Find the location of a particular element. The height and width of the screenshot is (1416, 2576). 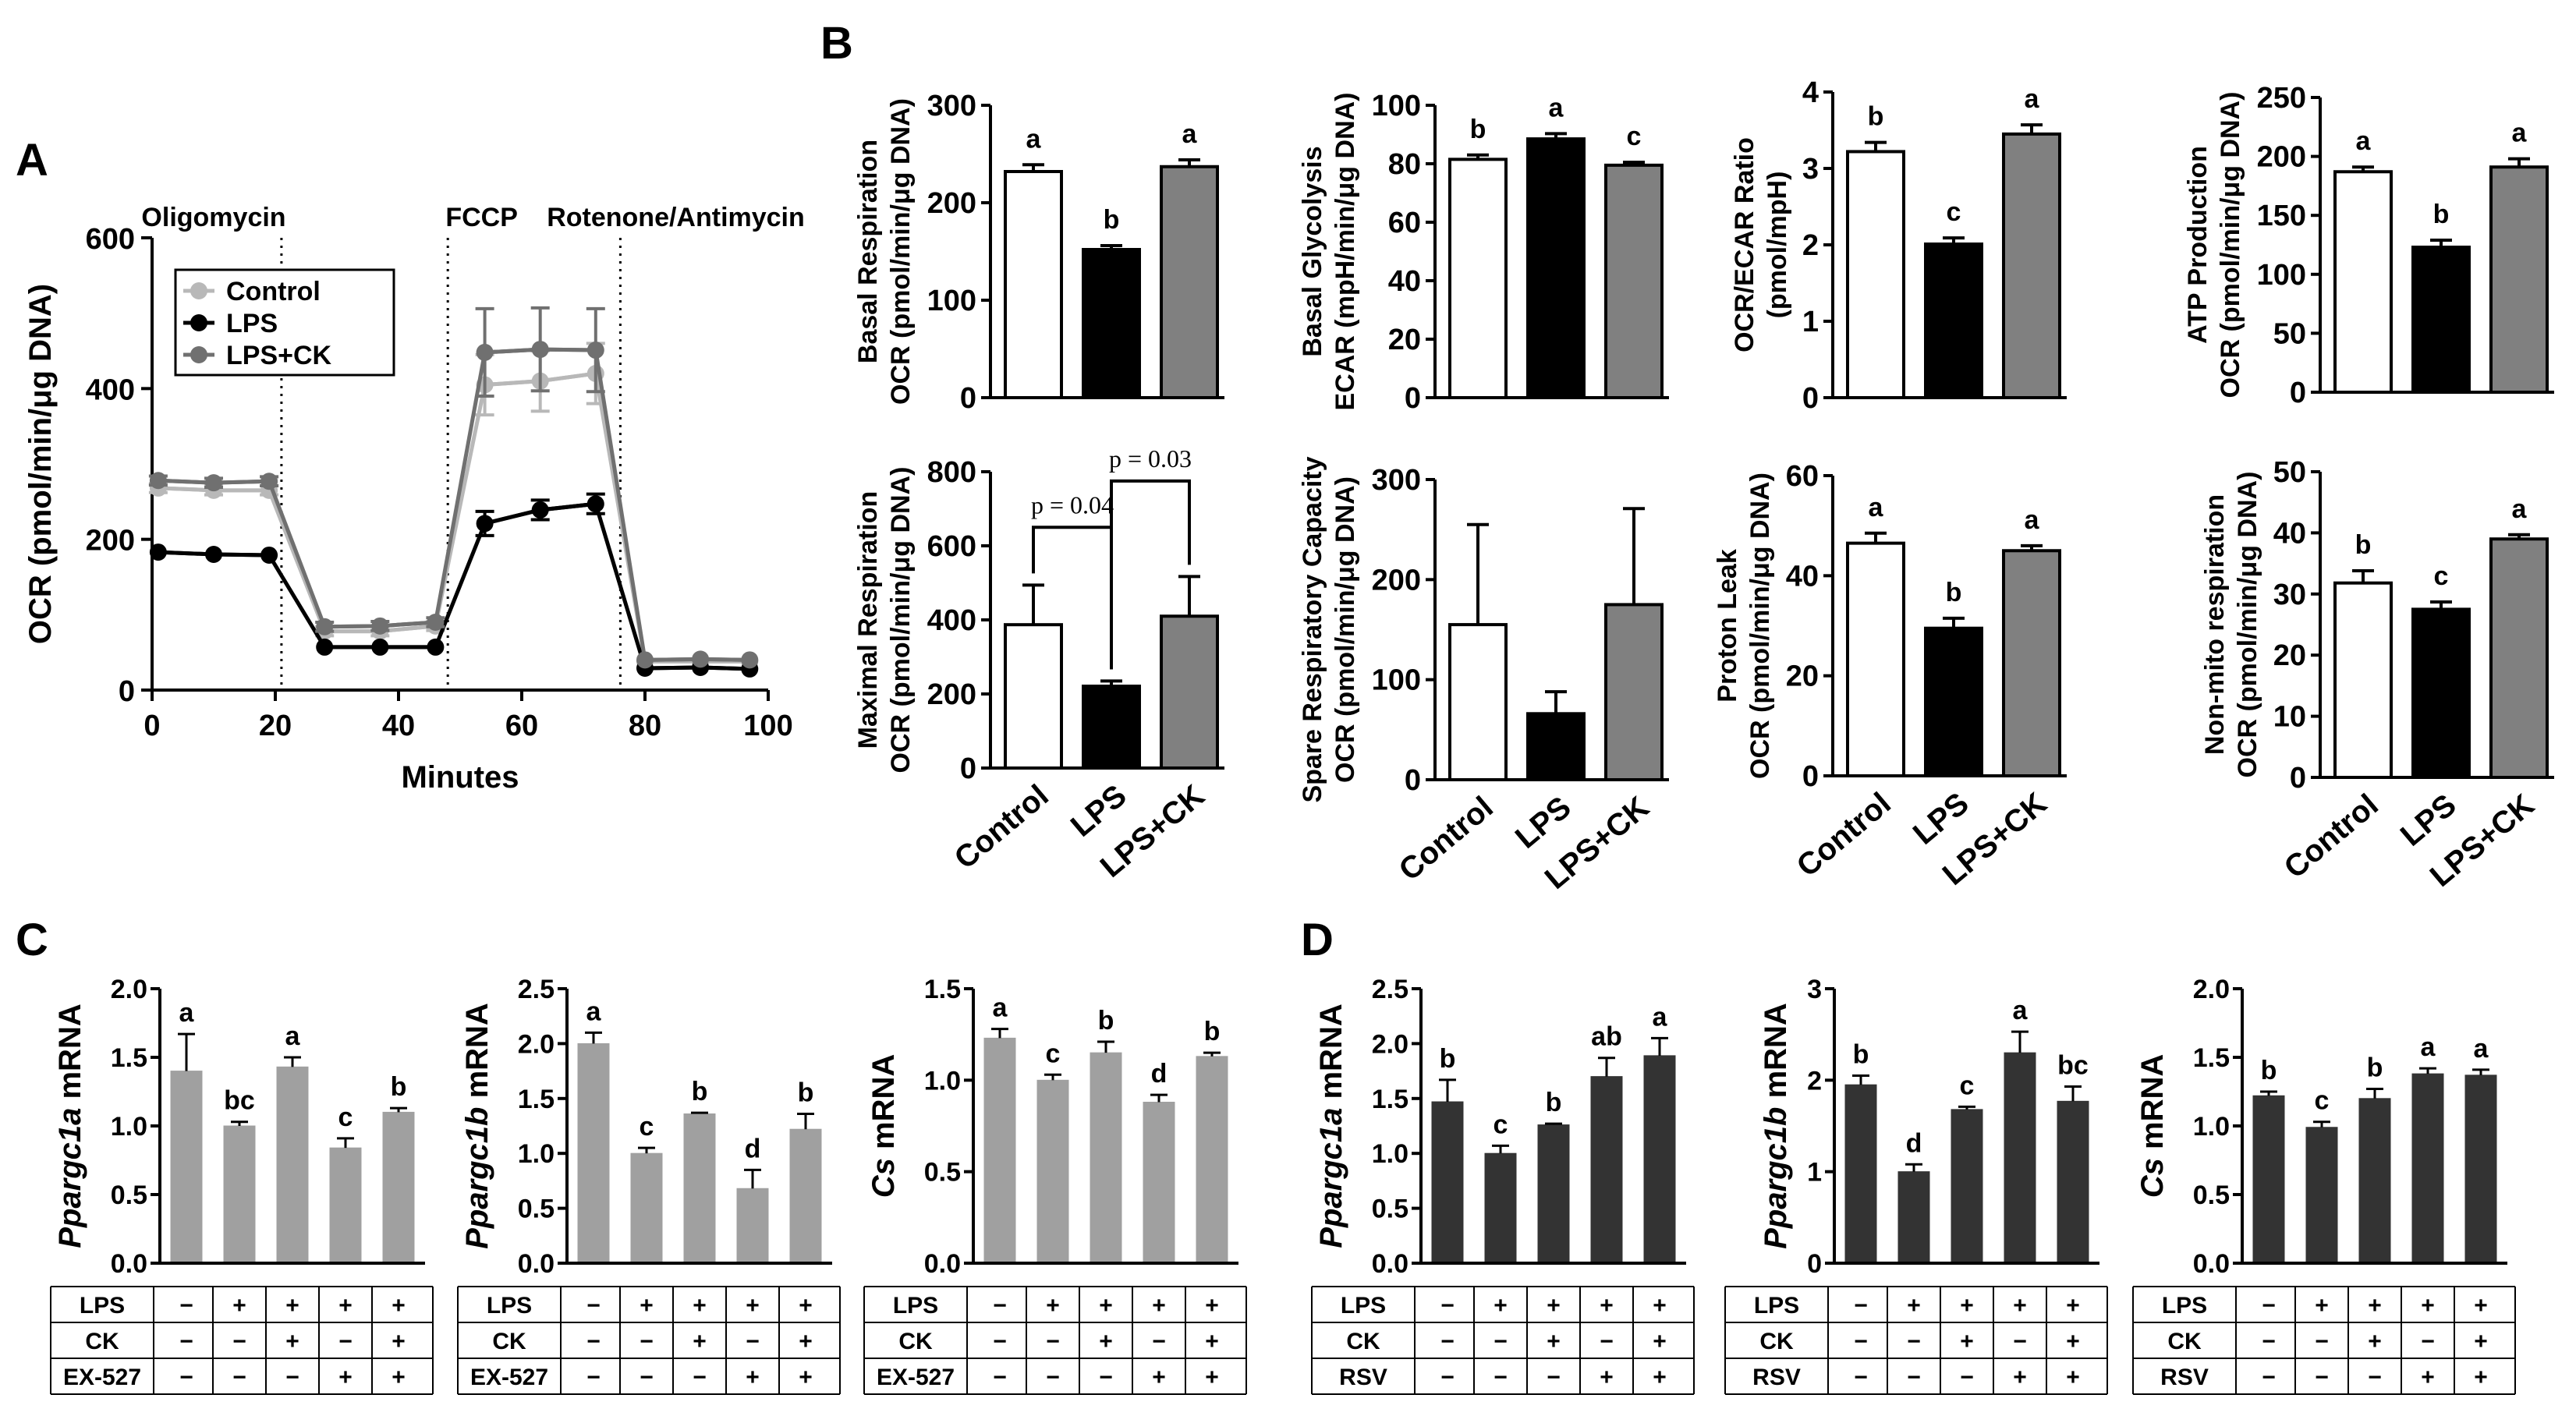

y-tick-label: 300 is located at coordinates (1396, 480).